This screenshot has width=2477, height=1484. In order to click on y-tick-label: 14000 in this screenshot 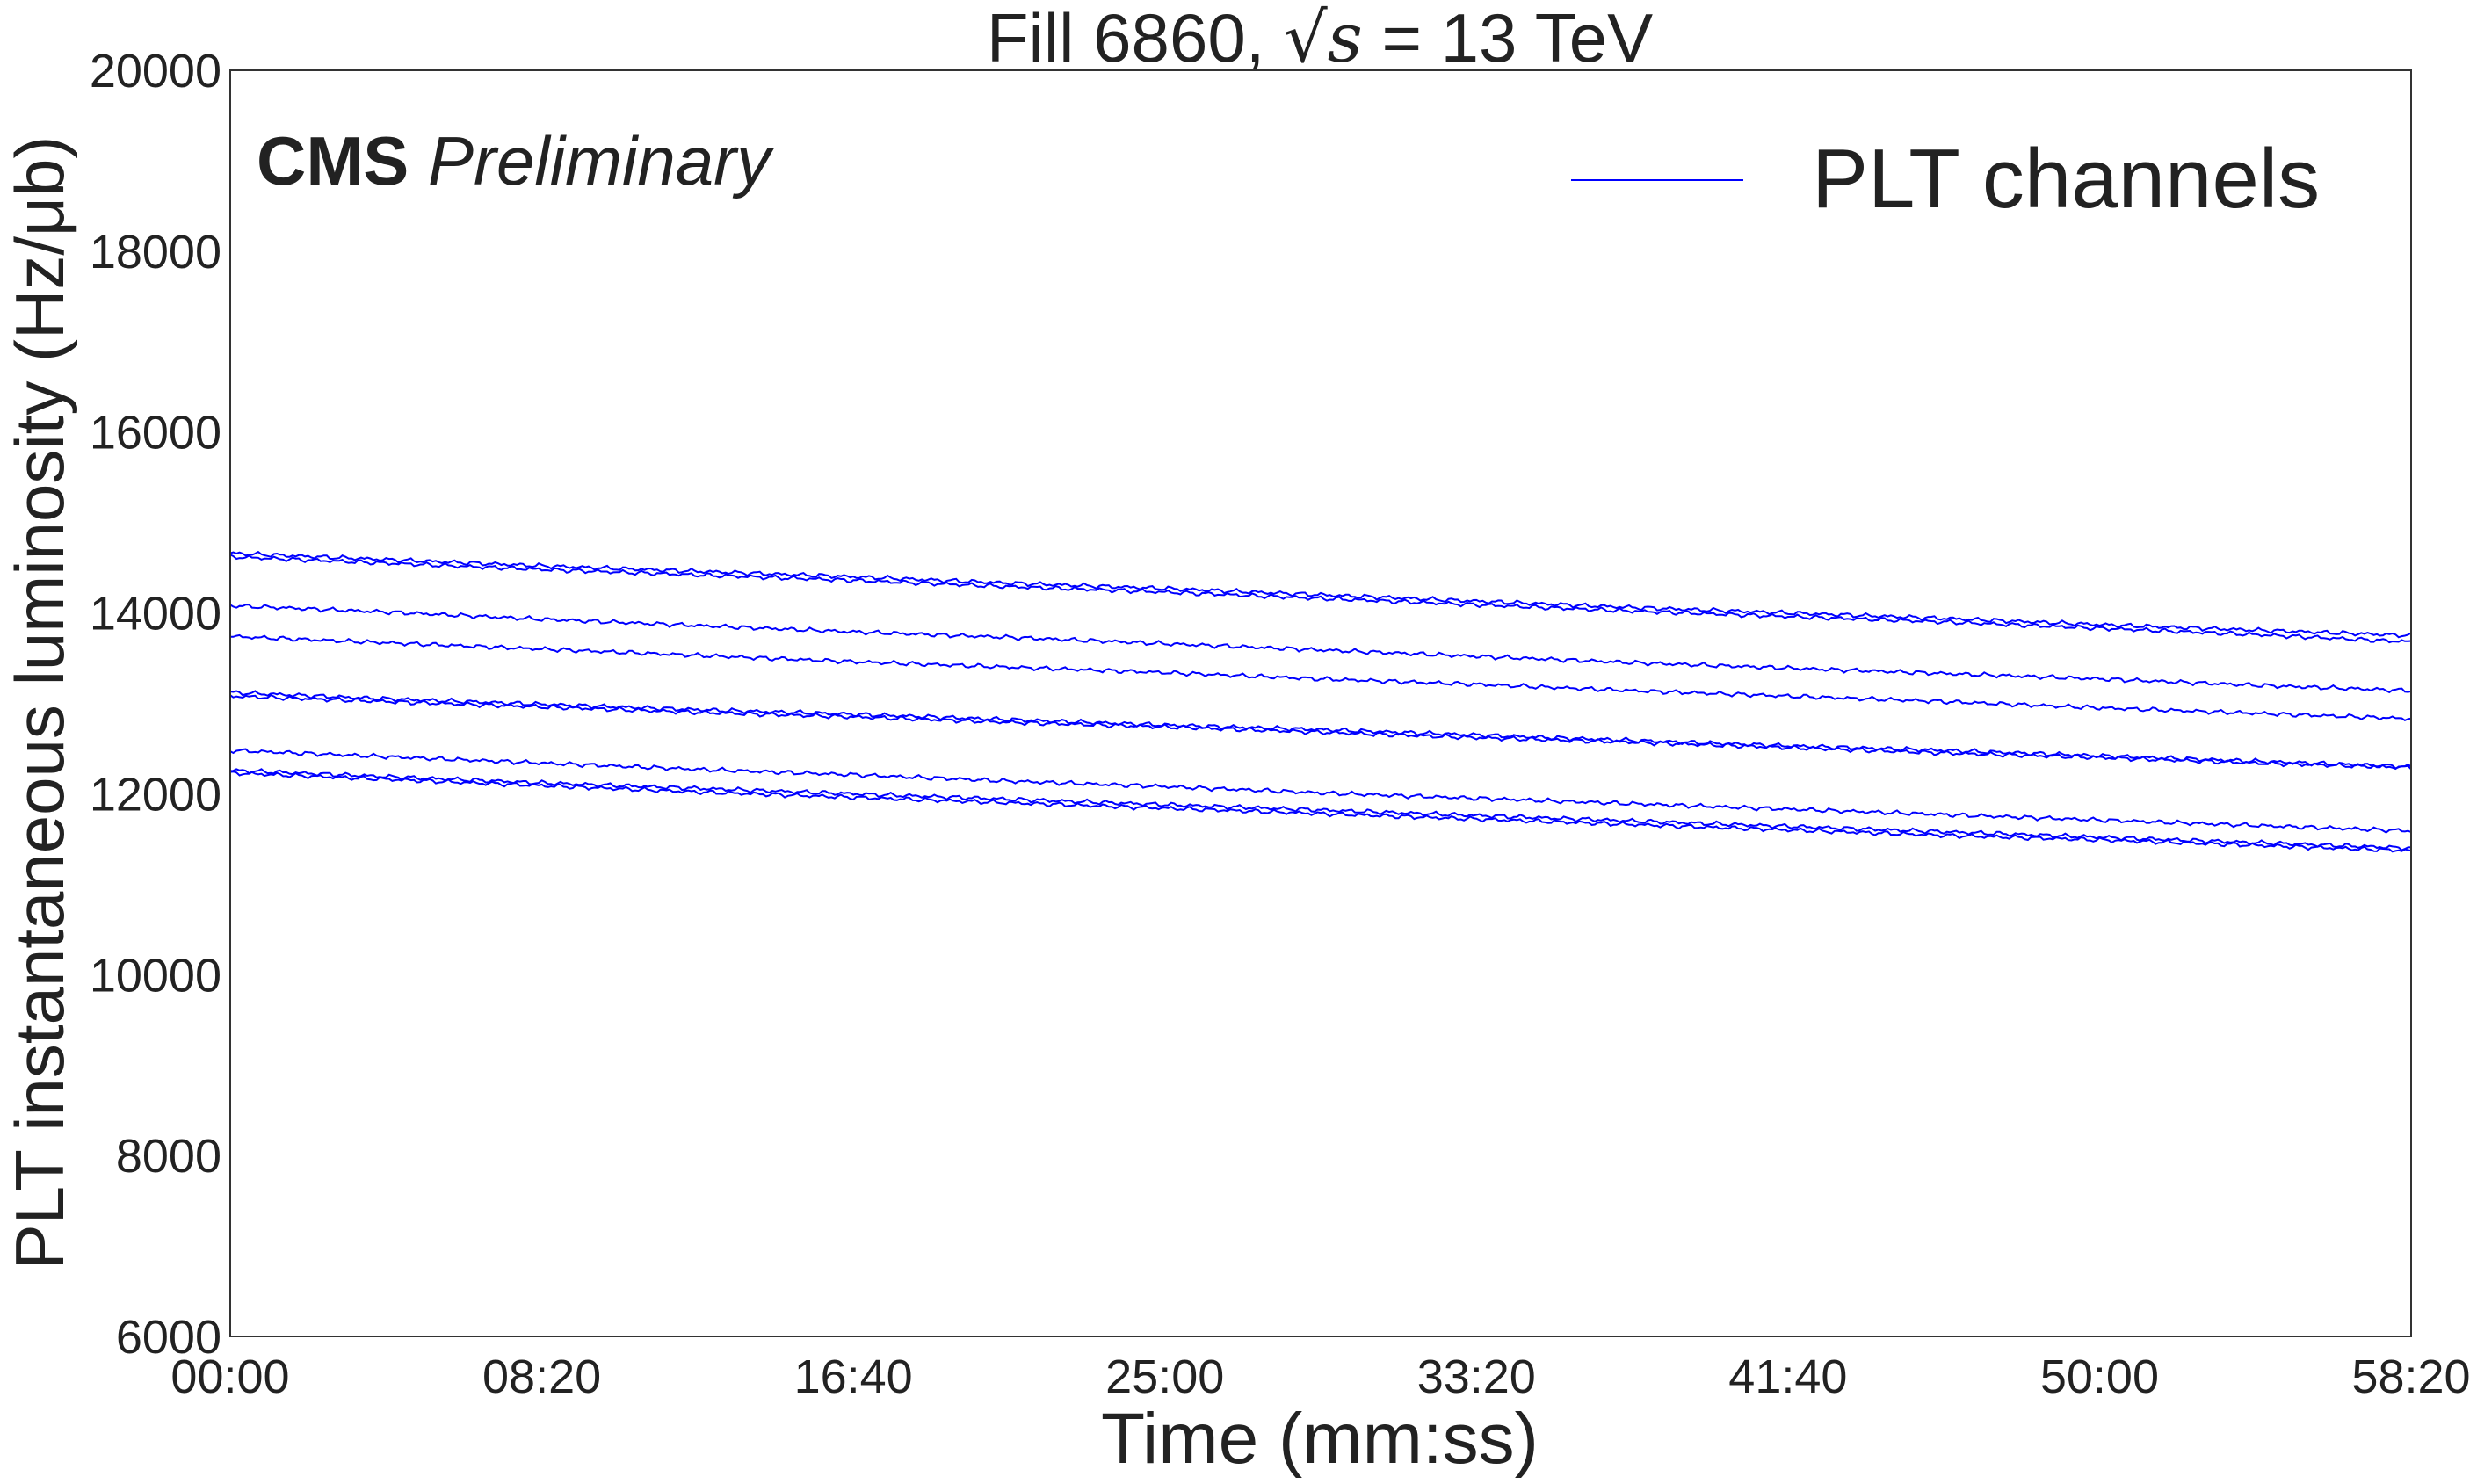, I will do `click(156, 614)`.